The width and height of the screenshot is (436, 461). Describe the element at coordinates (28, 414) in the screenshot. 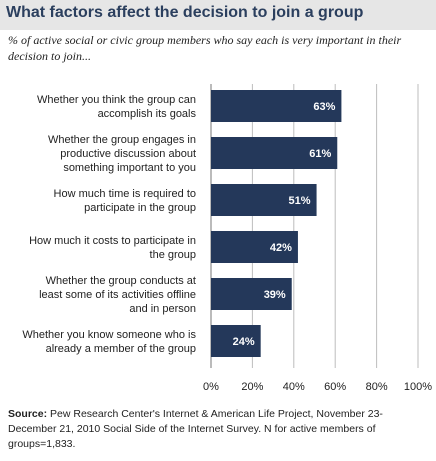

I see `source-label: Source:` at that location.